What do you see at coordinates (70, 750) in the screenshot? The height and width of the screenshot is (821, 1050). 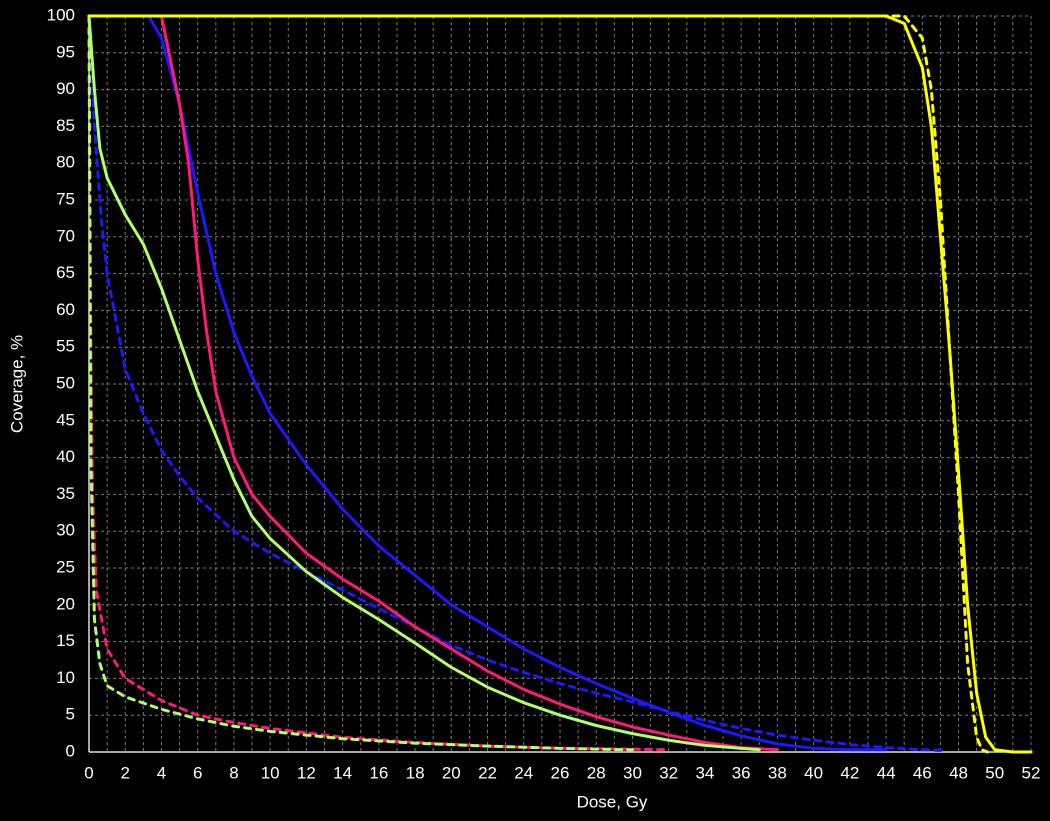 I see `y-tick-label: 0` at bounding box center [70, 750].